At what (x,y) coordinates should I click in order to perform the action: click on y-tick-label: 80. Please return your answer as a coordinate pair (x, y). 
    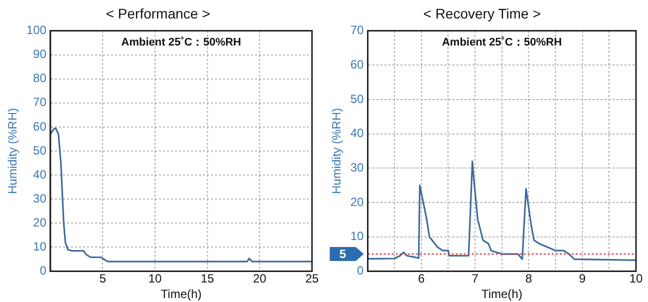
    Looking at the image, I should click on (40, 78).